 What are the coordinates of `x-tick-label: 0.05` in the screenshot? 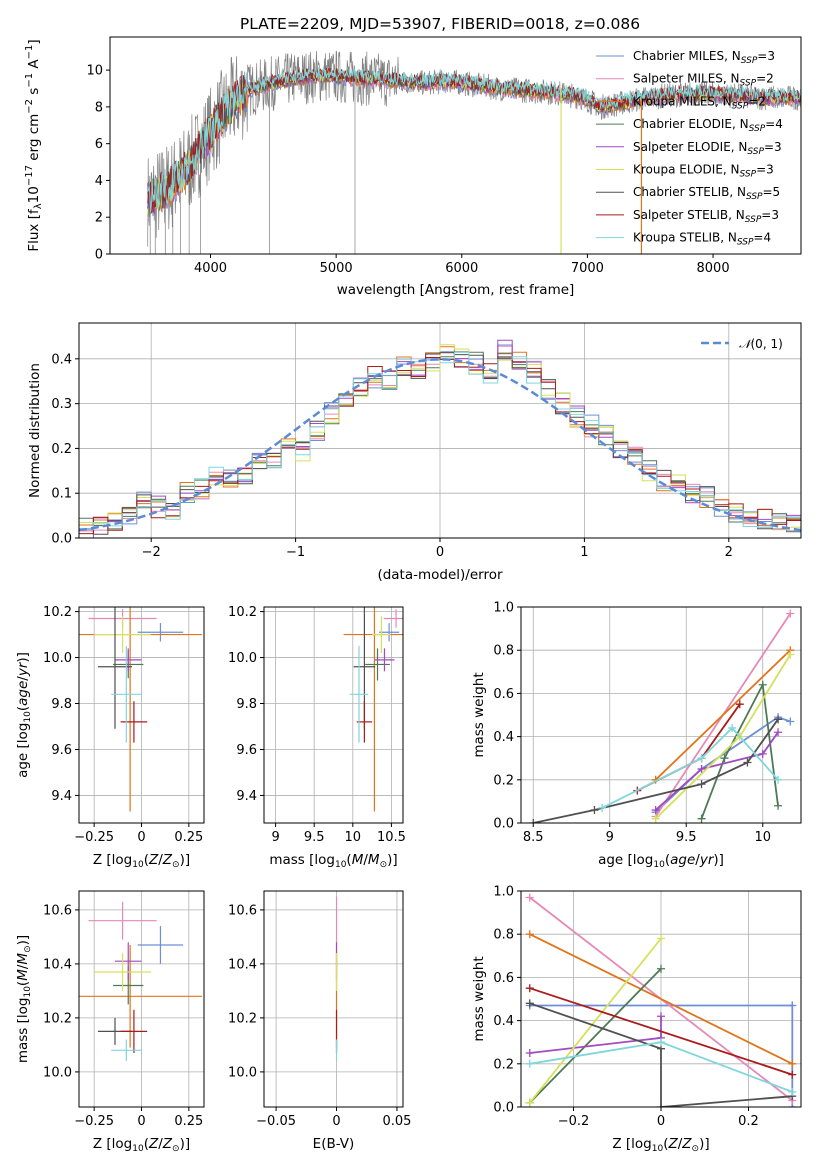 It's located at (396, 1121).